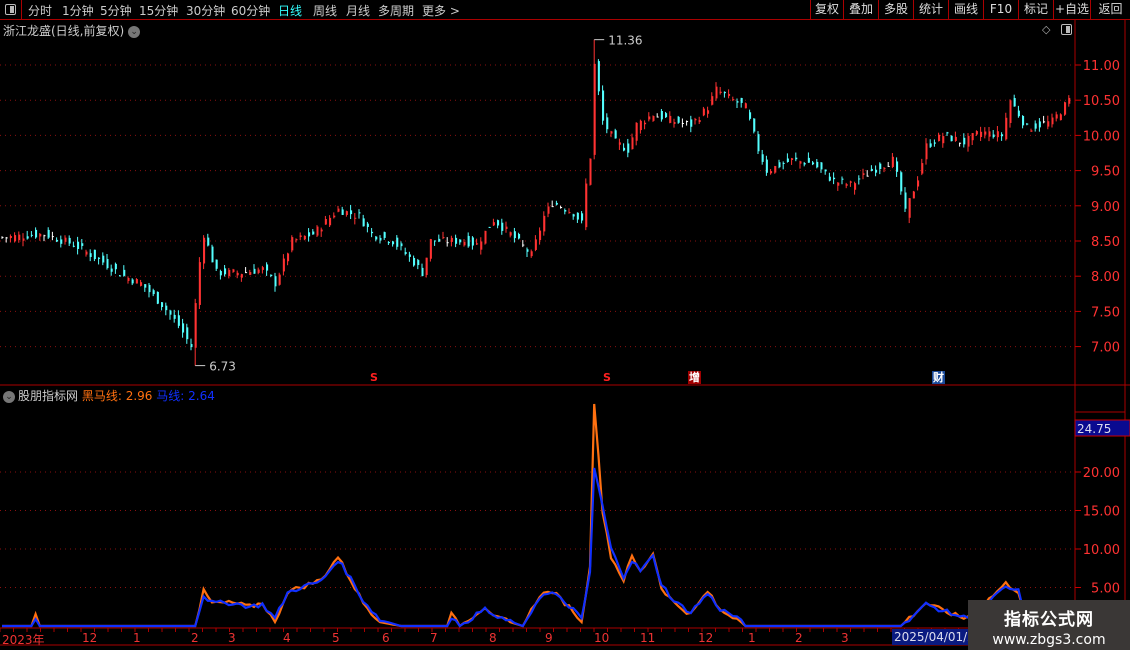 This screenshot has width=1130, height=650. I want to click on period-tab: 60分钟, so click(251, 11).